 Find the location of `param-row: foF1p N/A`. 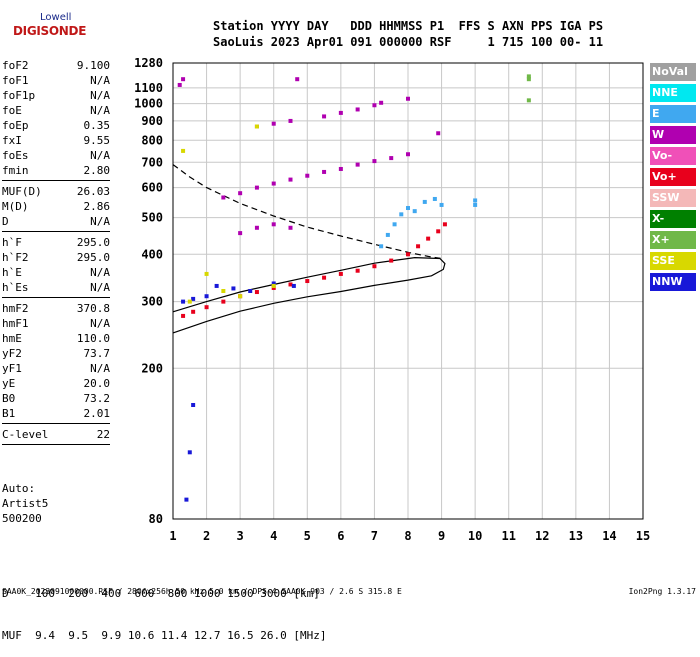

param-row: foF1p N/A is located at coordinates (56, 95).